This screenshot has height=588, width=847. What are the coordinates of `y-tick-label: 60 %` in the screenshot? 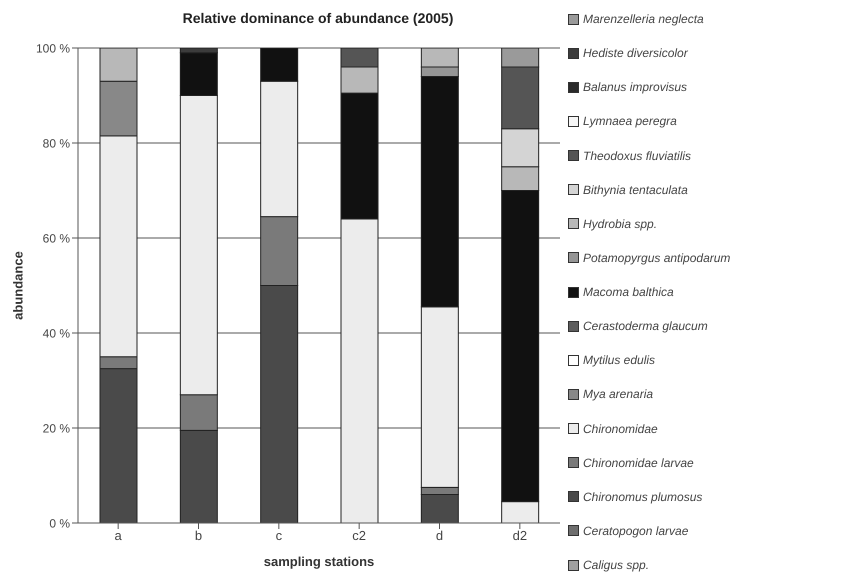 It's located at (56, 238).